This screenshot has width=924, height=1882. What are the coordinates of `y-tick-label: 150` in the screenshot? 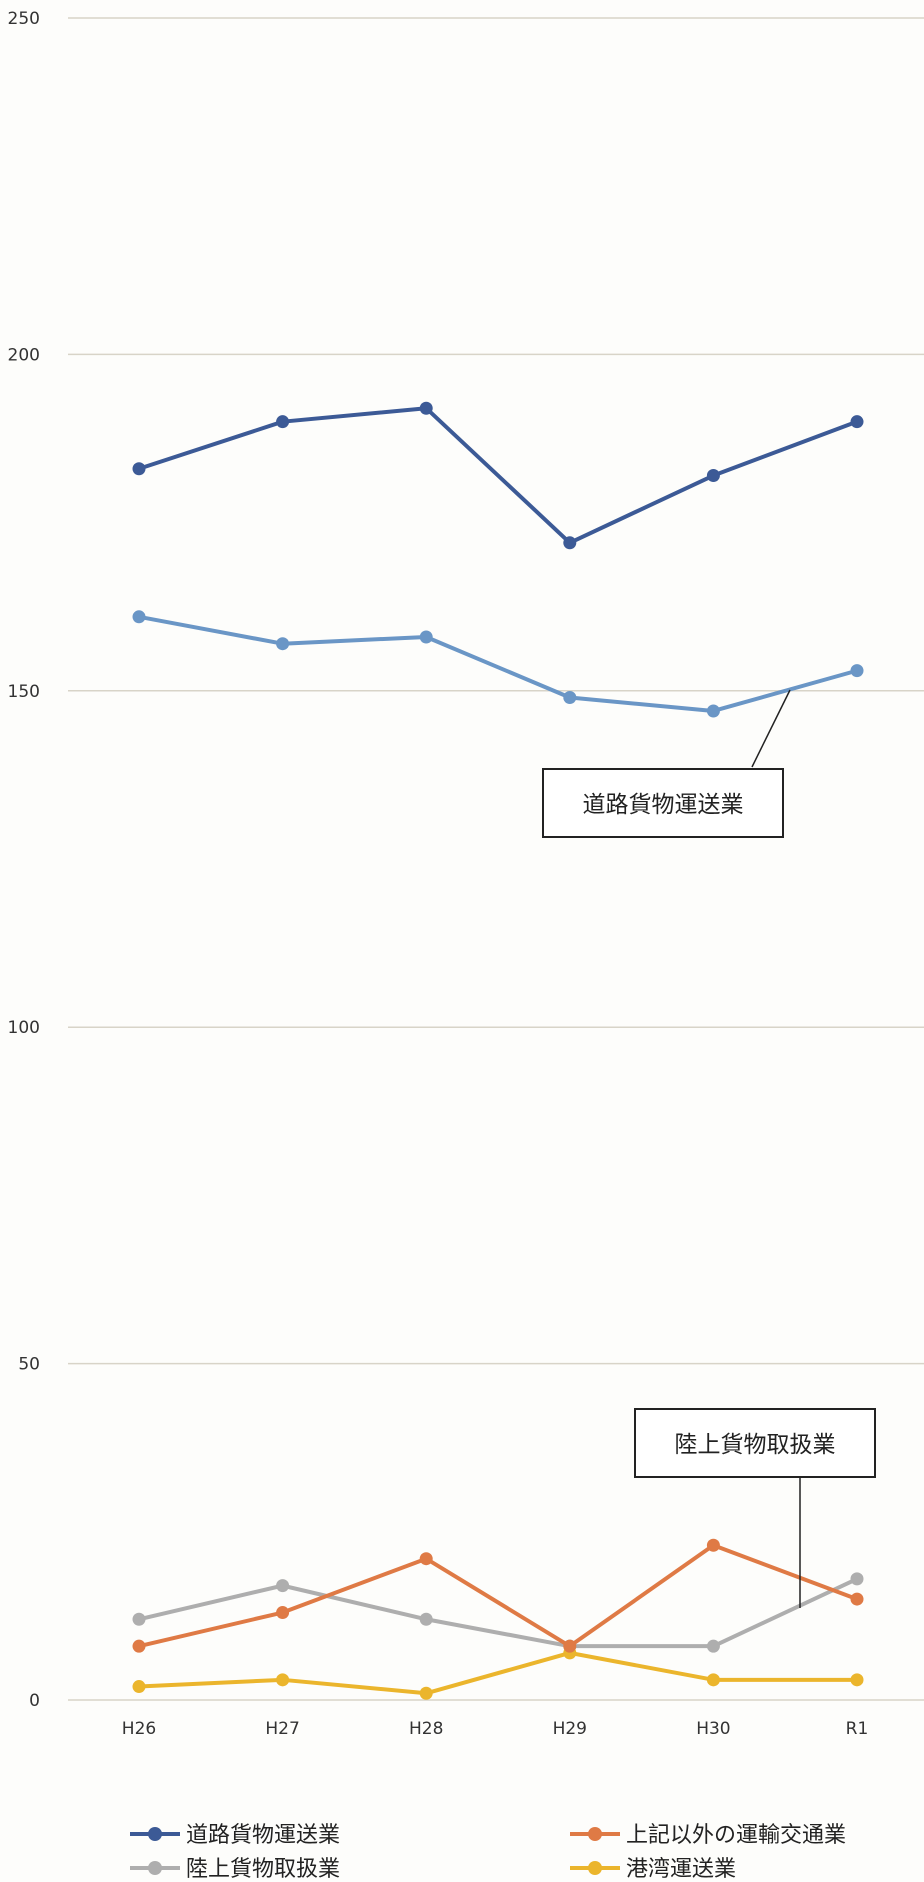 It's located at (24, 692).